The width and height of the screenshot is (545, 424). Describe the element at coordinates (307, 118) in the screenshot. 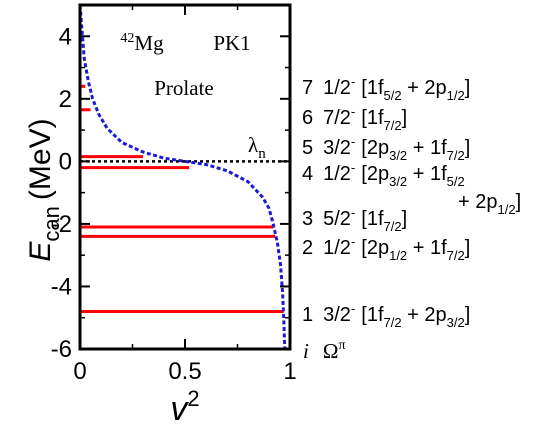

I see `level-index: 6` at that location.